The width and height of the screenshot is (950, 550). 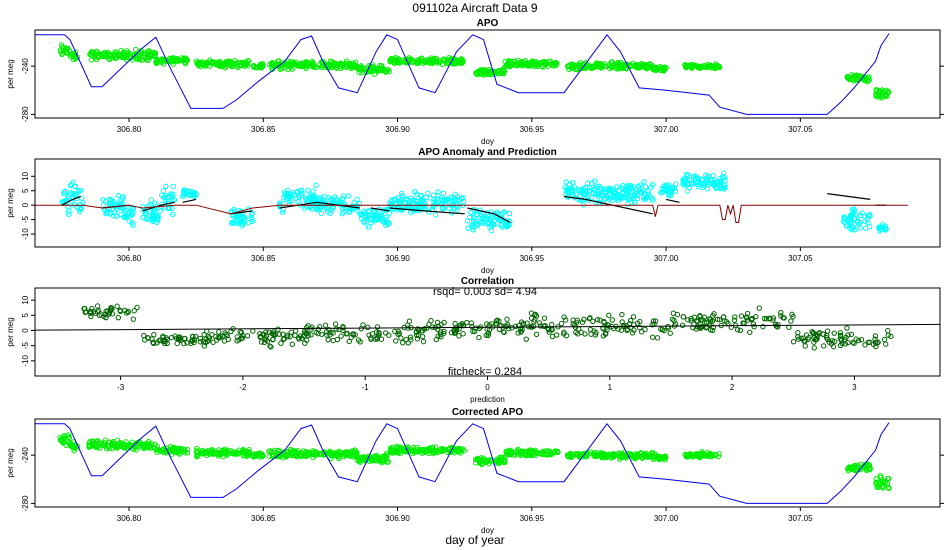 I want to click on anomaly-xtick-label: 306.80, so click(x=129, y=258).